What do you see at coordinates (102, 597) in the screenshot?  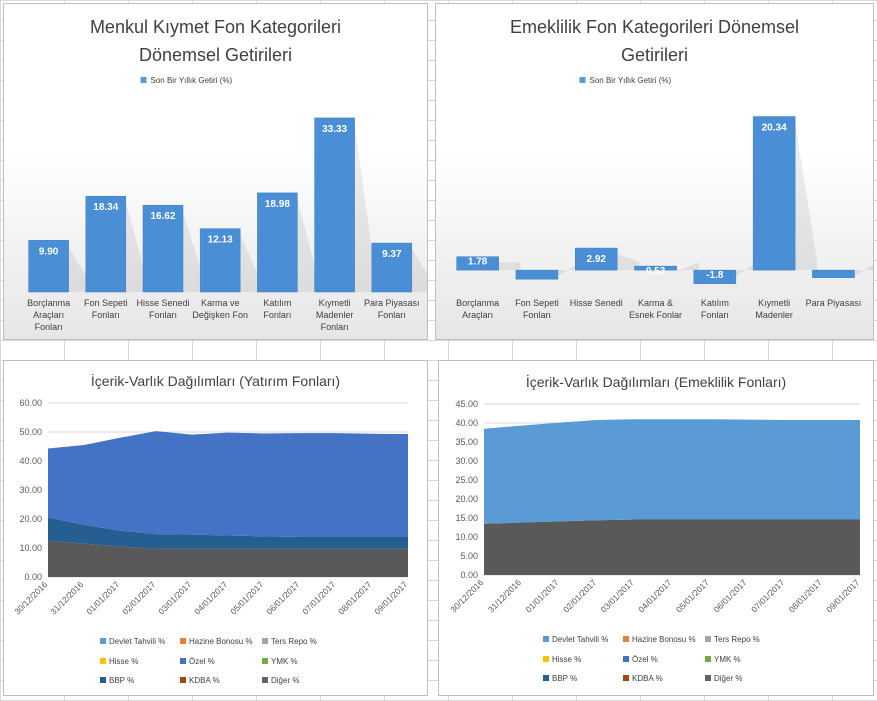 I see `x-tick-label: 01/01/2017` at bounding box center [102, 597].